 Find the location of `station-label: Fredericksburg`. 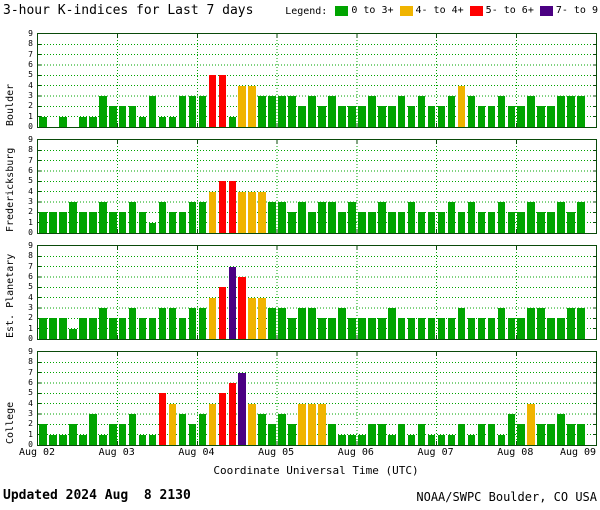

station-label: Fredericksburg is located at coordinates (10, 189).